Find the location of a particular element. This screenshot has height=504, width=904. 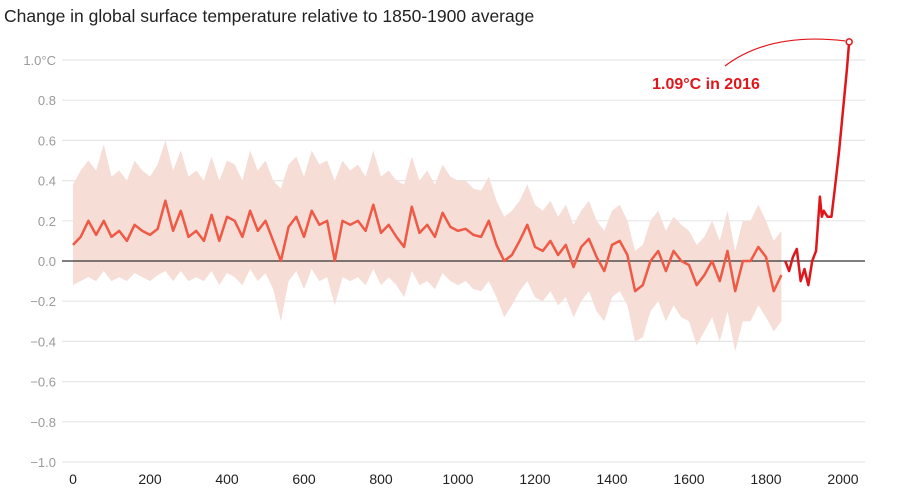

reconstruction-line is located at coordinates (427, 246).